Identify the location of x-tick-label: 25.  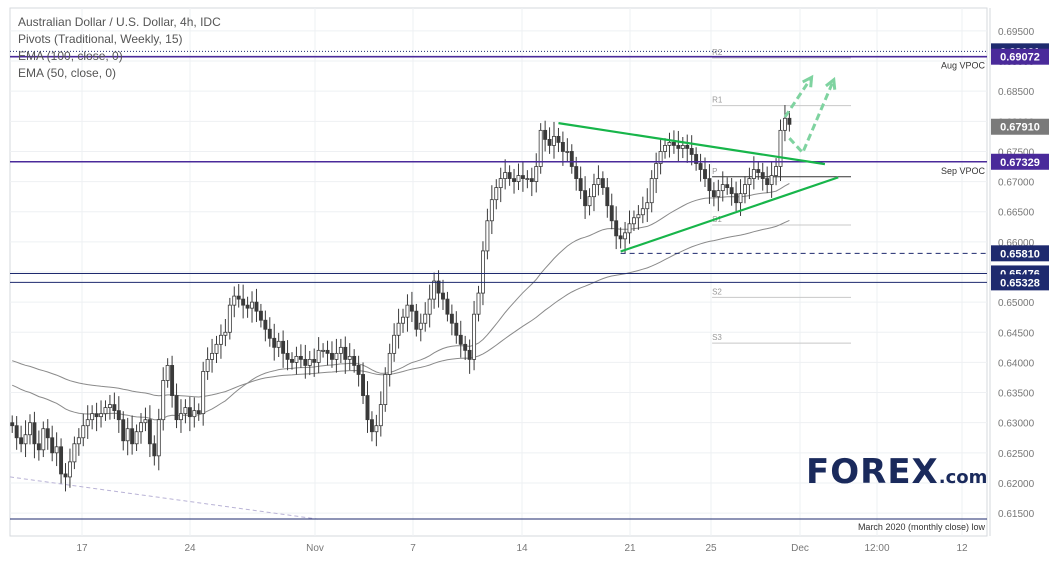
(711, 548).